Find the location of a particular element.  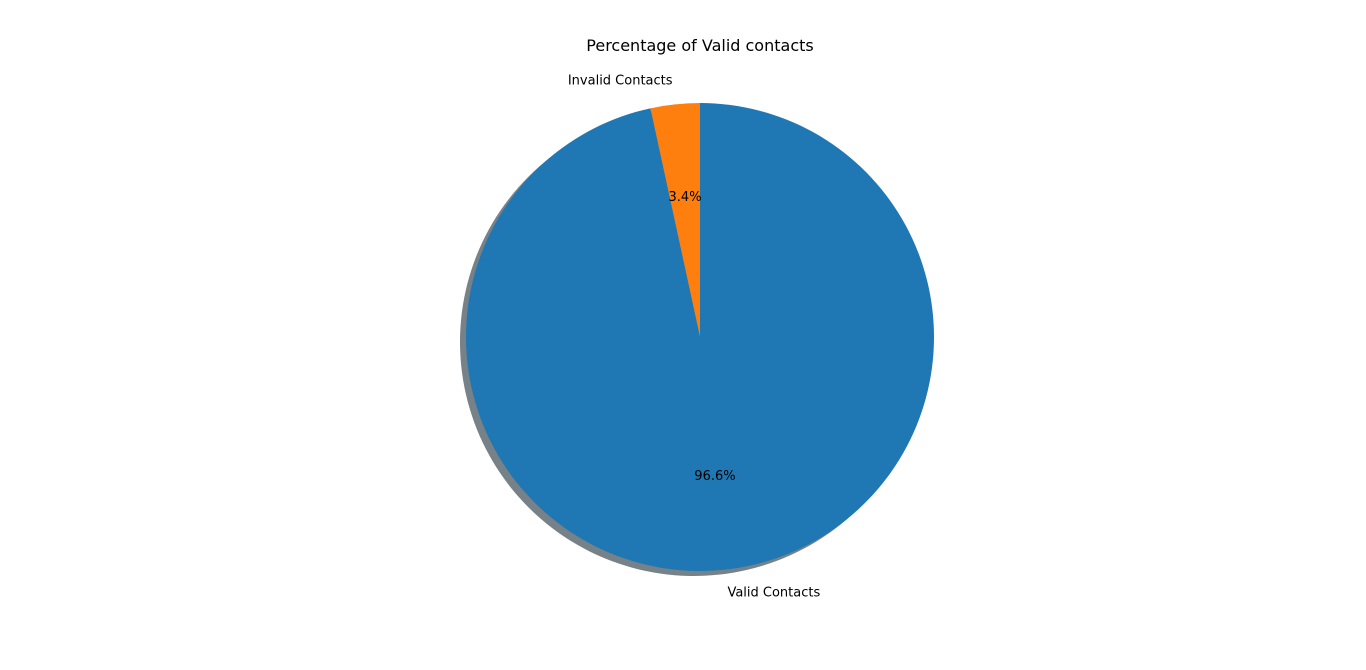

chart-title: Percentage of Valid contacts is located at coordinates (699, 45).